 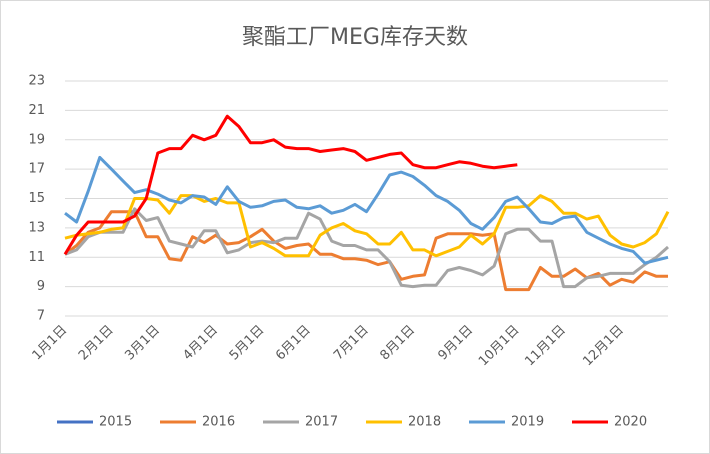 What do you see at coordinates (36, 139) in the screenshot?
I see `y-tick-label: 19` at bounding box center [36, 139].